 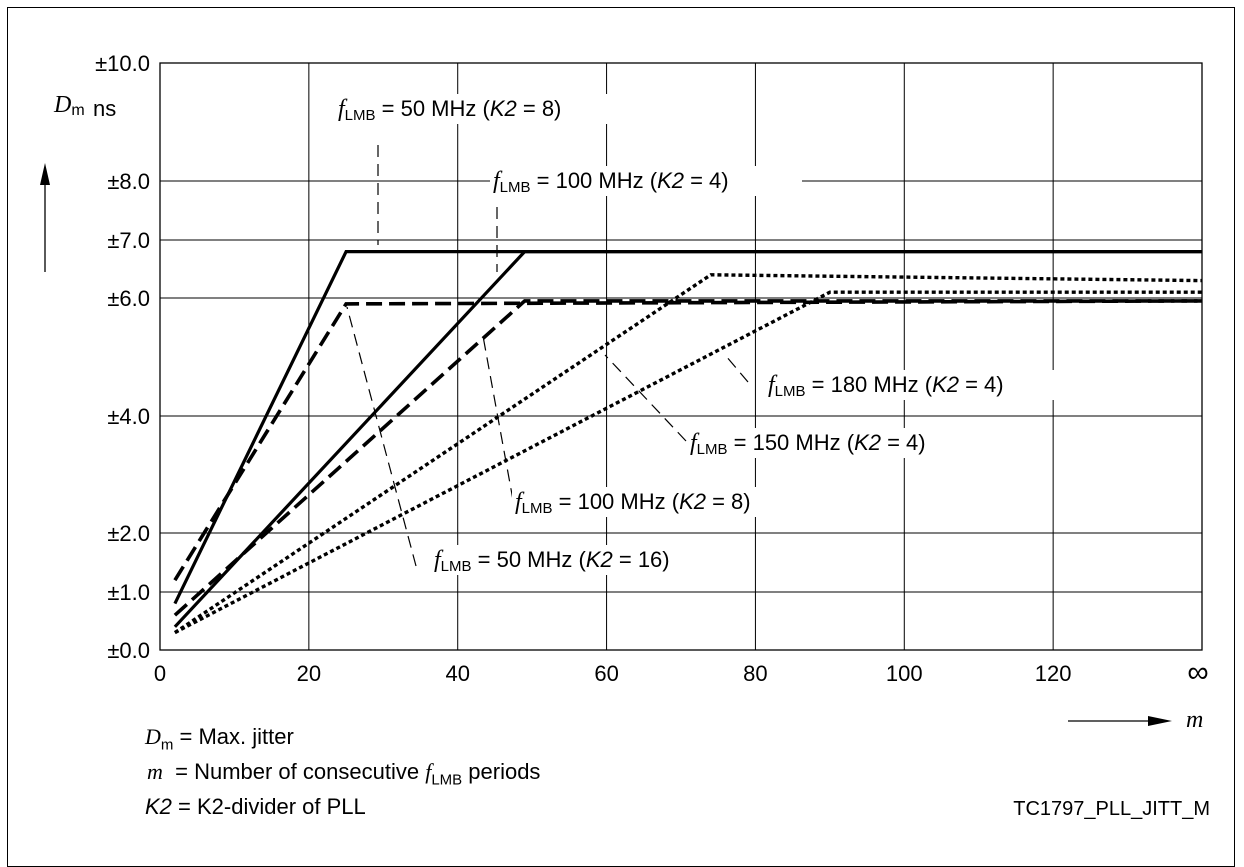 I want to click on x-axis-arrow-head, so click(x=1160, y=721).